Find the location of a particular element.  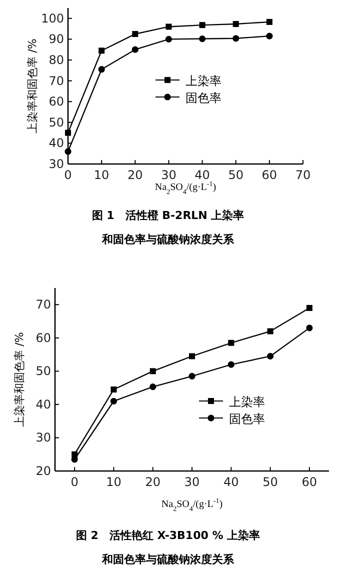

x-tick-label: 70 is located at coordinates (303, 175).